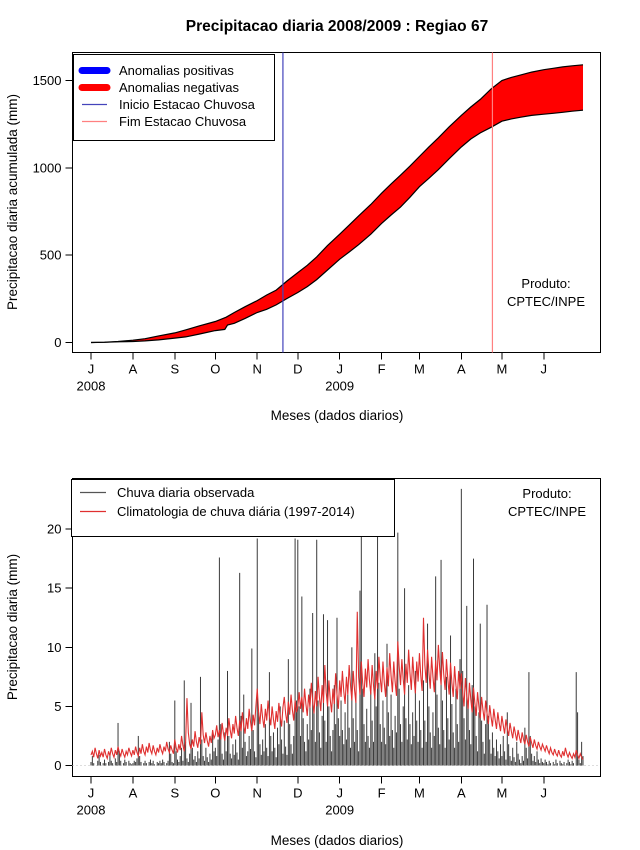 Image resolution: width=640 pixels, height=850 pixels. Describe the element at coordinates (187, 104) in the screenshot. I see `legend-label: Inicio Estacao Chuvosa` at that location.